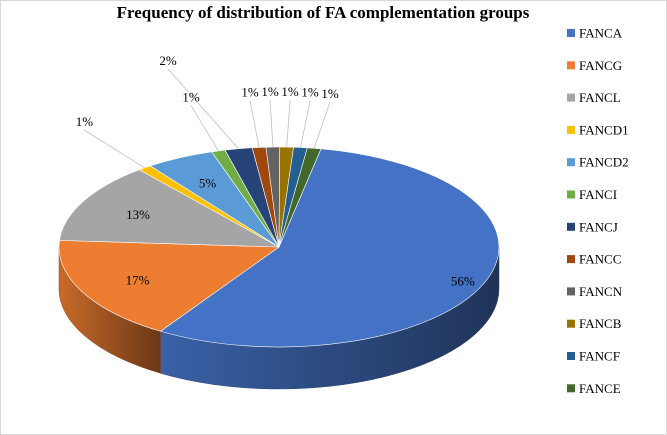 The height and width of the screenshot is (435, 667). Describe the element at coordinates (290, 91) in the screenshot. I see `data-label-fancb: 1%` at that location.